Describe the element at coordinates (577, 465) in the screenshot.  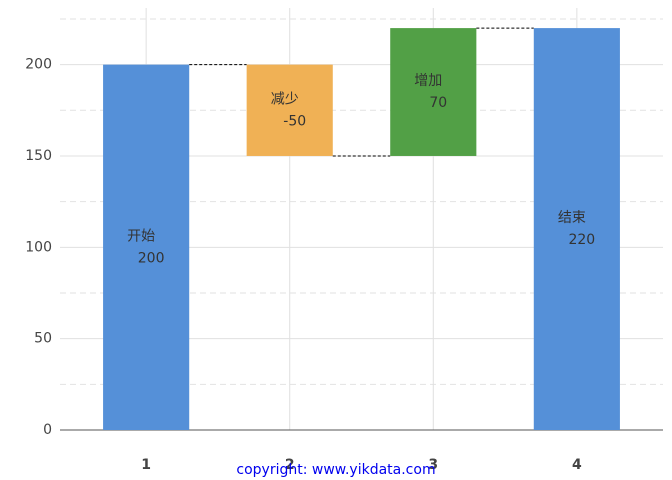
I see `x-tick-label: 4` at that location.